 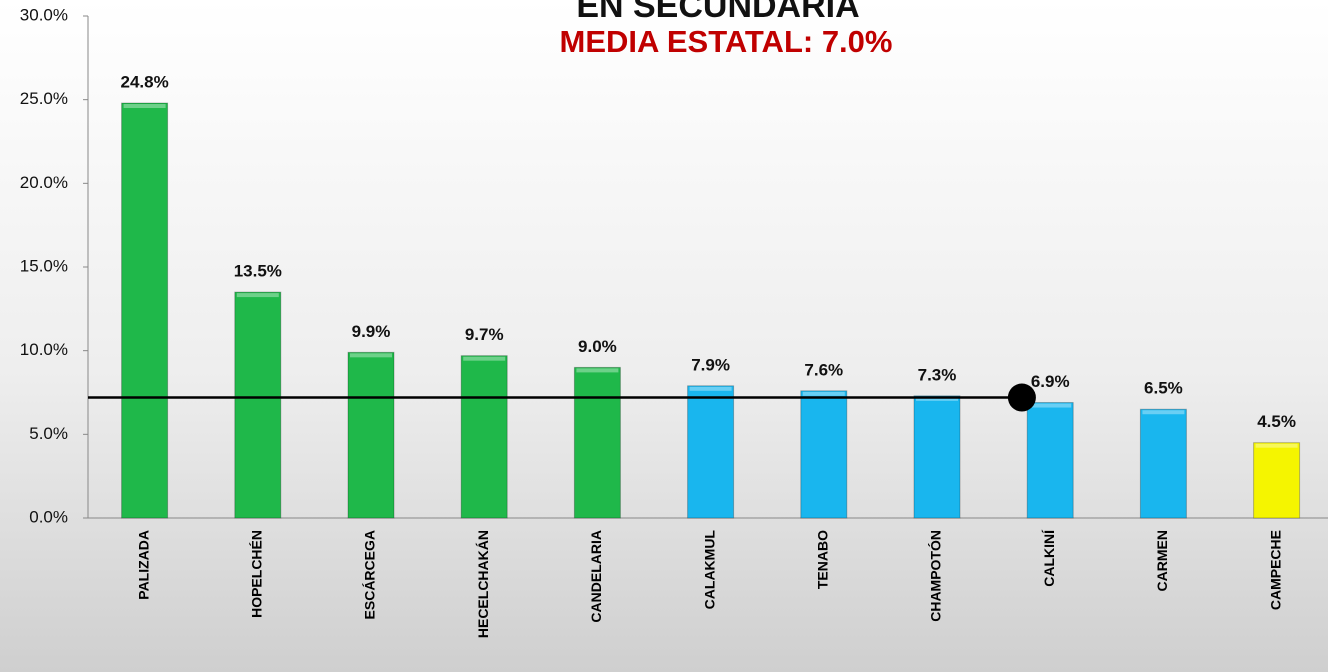 What do you see at coordinates (44, 182) in the screenshot?
I see `y-tick-label: 20.0%` at bounding box center [44, 182].